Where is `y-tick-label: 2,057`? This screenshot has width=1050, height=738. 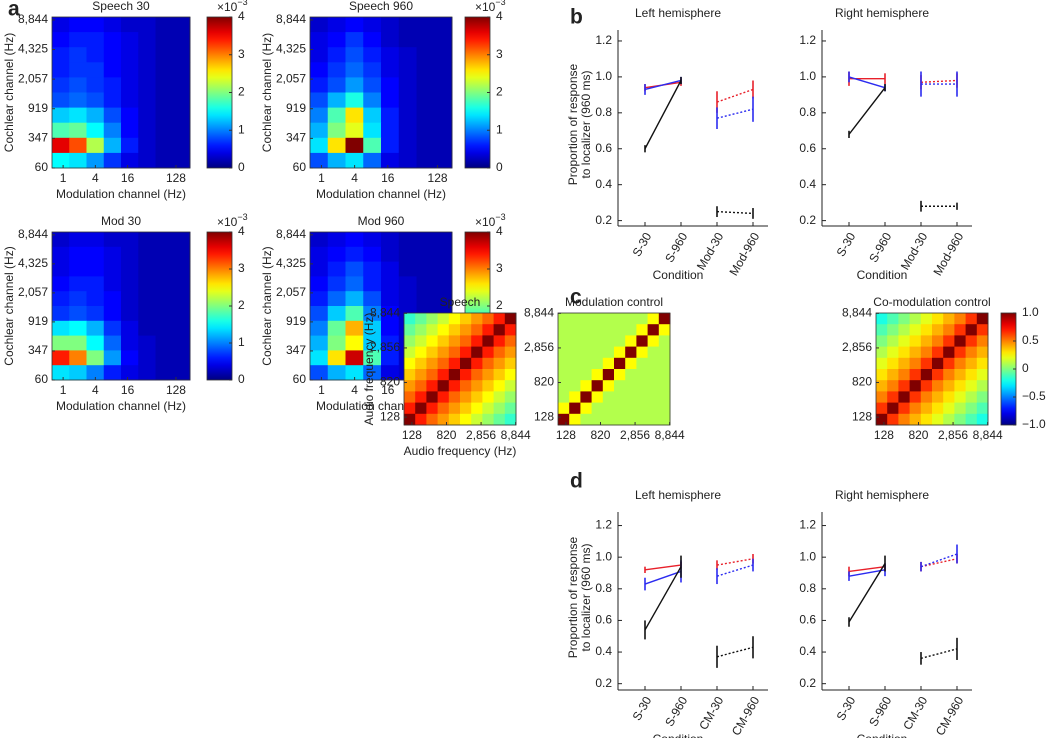 y-tick-label: 2,057 is located at coordinates (291, 292).